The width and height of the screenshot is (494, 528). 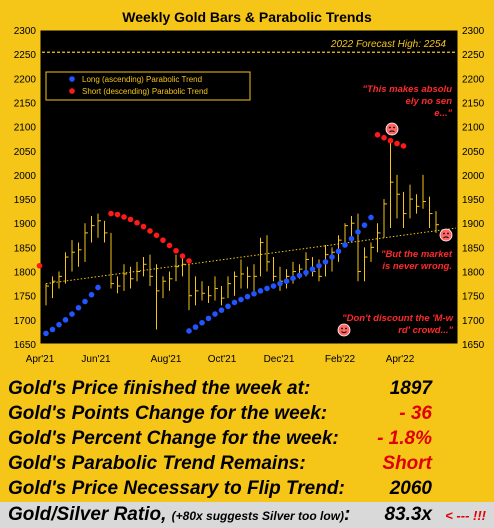 What do you see at coordinates (96, 359) in the screenshot?
I see `x-tick-label: Jun'21` at bounding box center [96, 359].